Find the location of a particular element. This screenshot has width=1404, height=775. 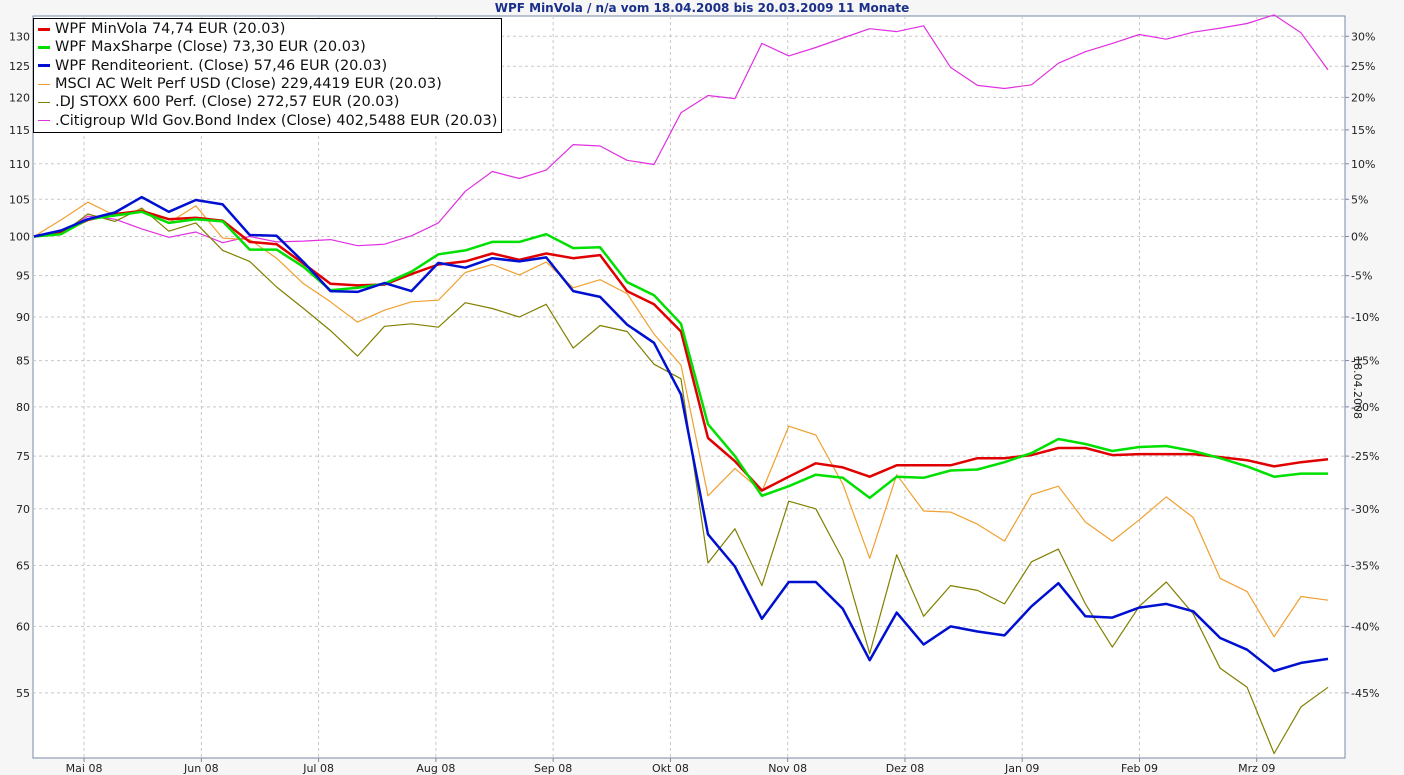

y-tick-label-left: 110 is located at coordinates (19, 164).